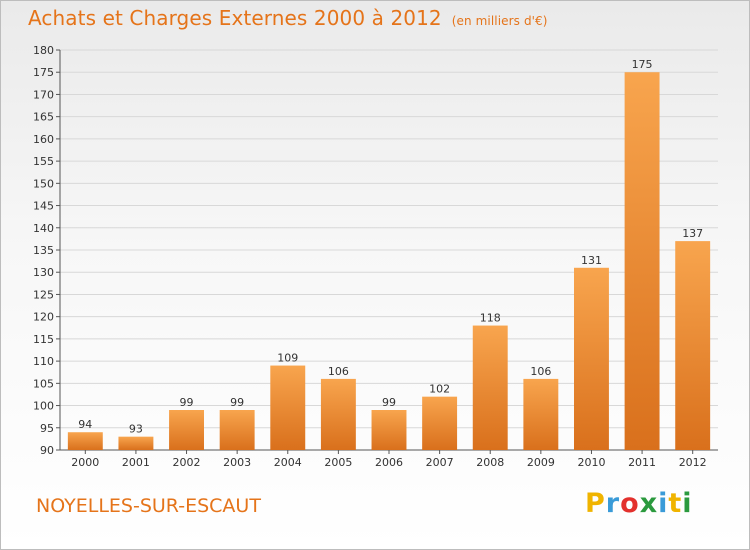 The image size is (750, 550). I want to click on bar-2005, so click(338, 414).